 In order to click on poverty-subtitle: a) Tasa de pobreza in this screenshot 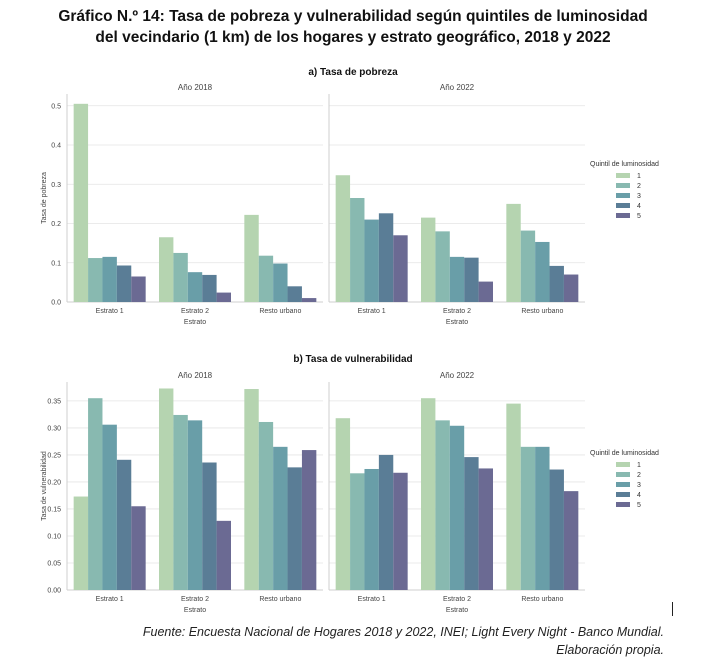, I will do `click(353, 72)`.